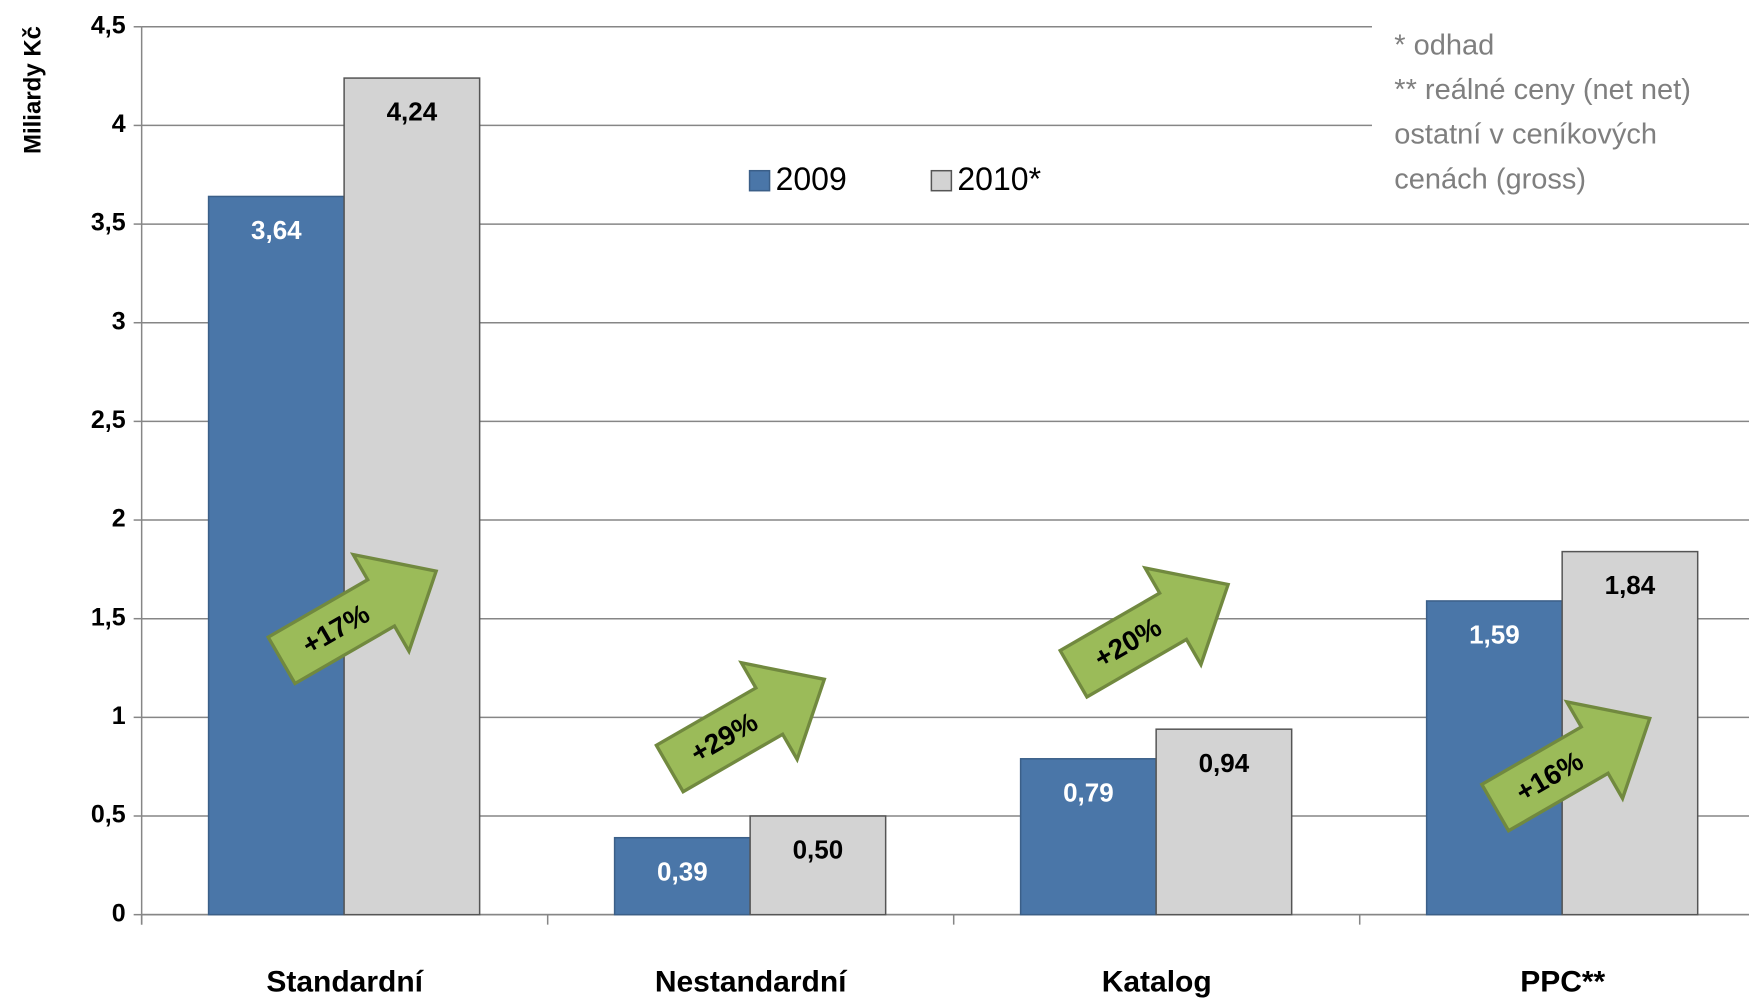 The image size is (1749, 1000). Describe the element at coordinates (108, 25) in the screenshot. I see `y-tick-label: 4,5` at that location.